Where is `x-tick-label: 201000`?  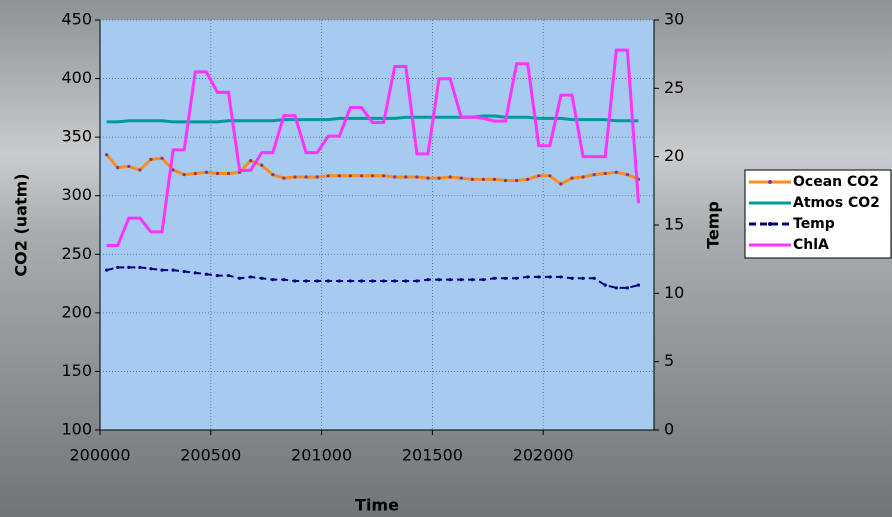 x-tick-label: 201000 is located at coordinates (321, 455).